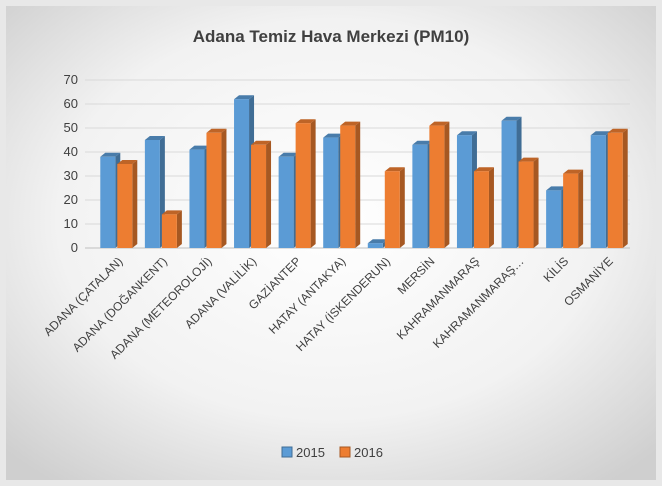 This screenshot has width=662, height=491. What do you see at coordinates (71, 223) in the screenshot?
I see `y-tick-label: 10` at bounding box center [71, 223].